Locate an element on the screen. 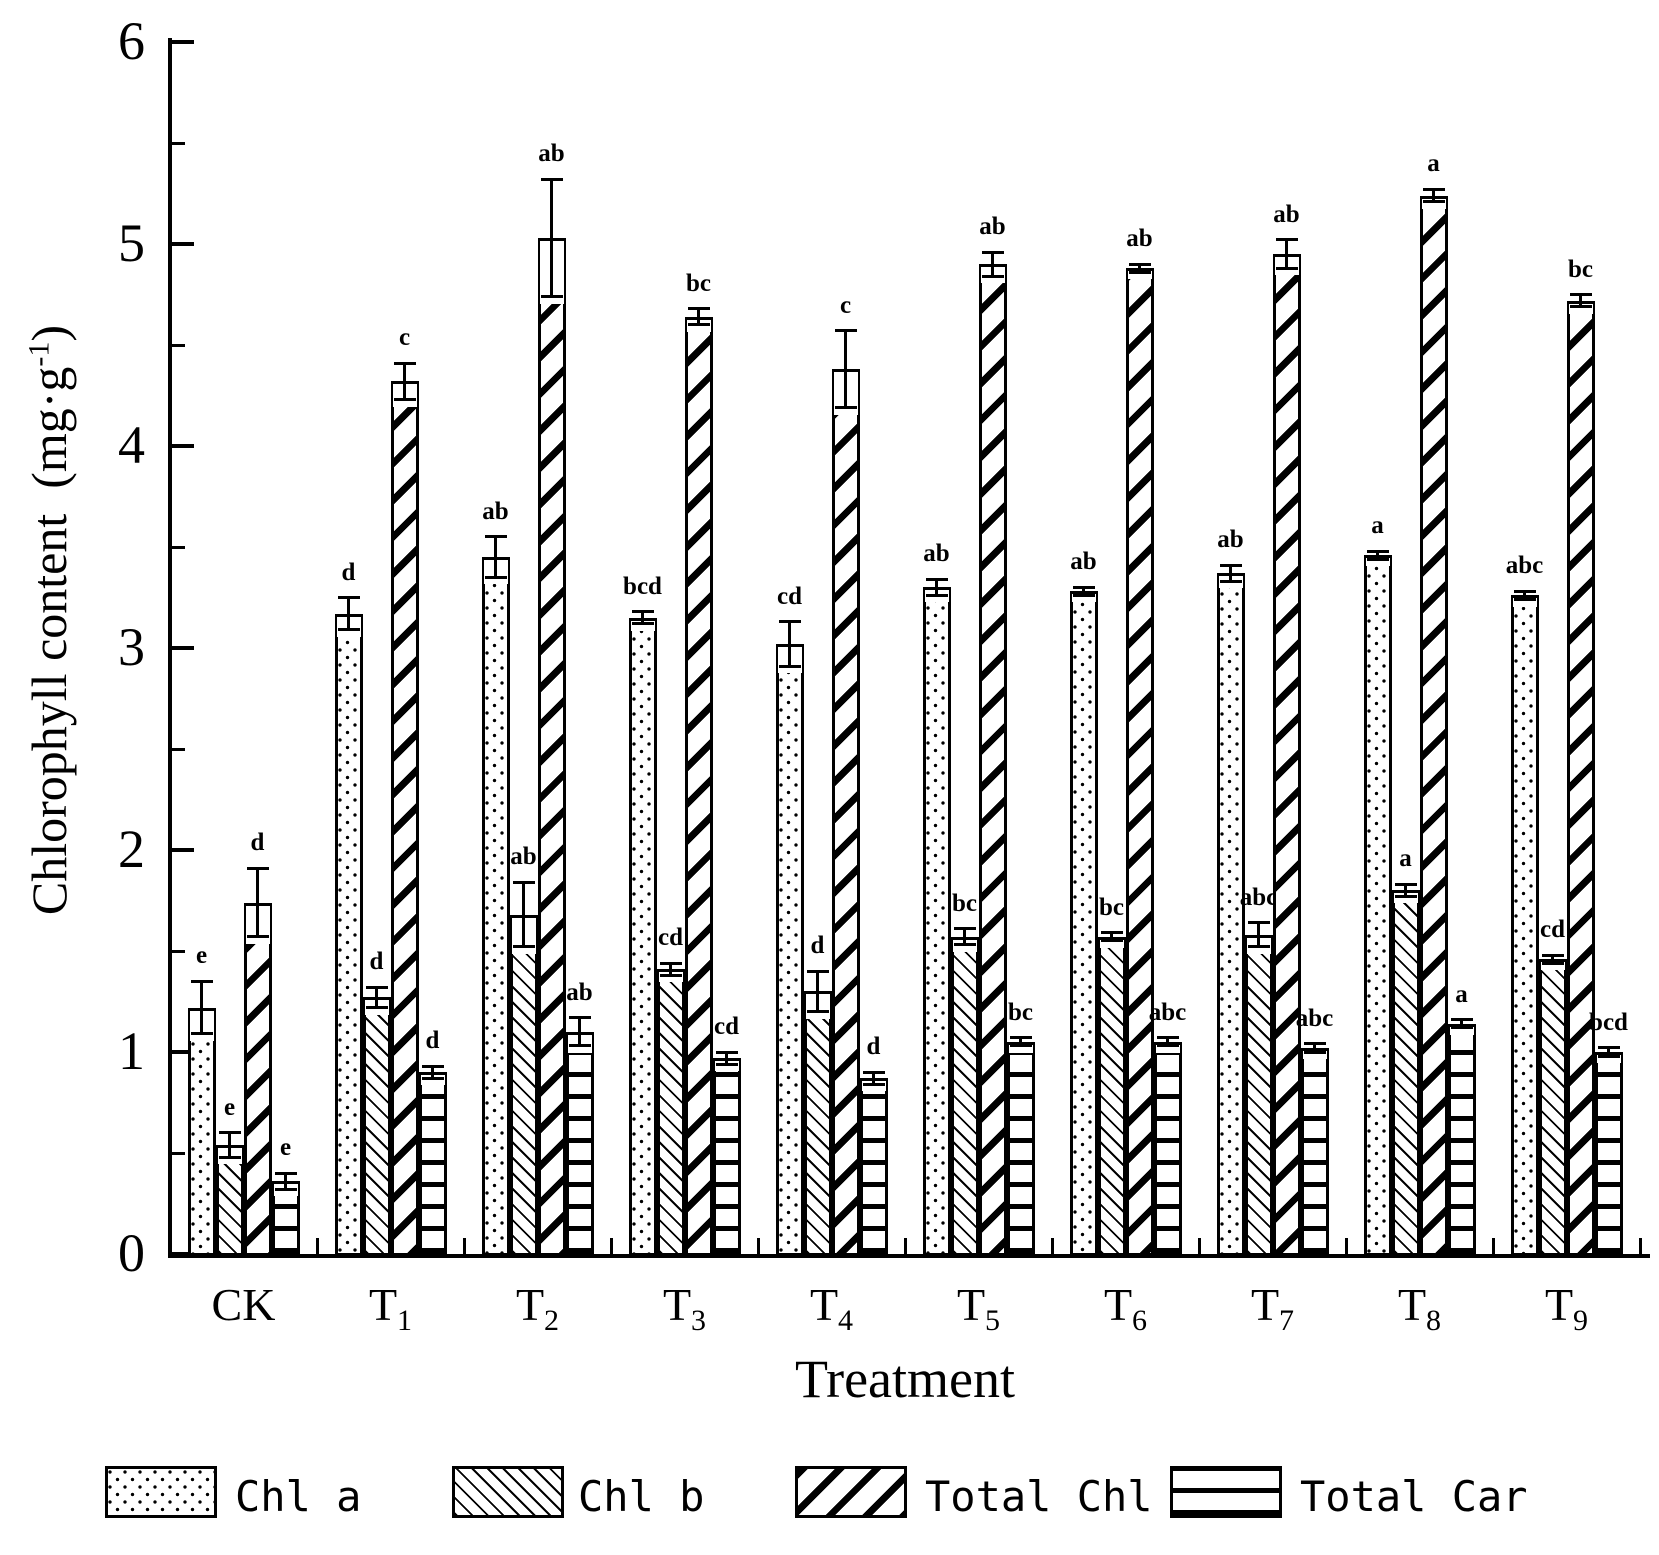 The image size is (1659, 1555). bar-T9-slash is located at coordinates (1580, 778).